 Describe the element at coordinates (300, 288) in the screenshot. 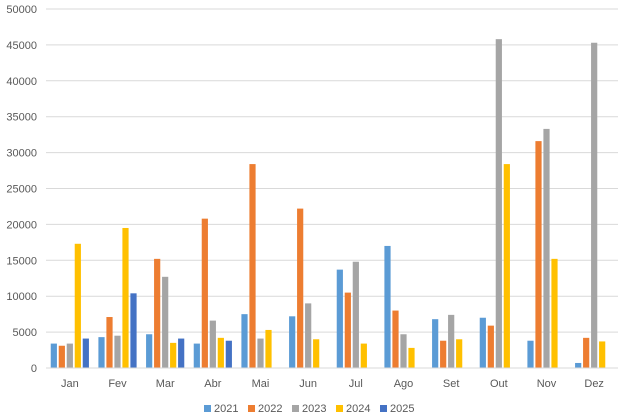

I see `bar-2022-Jun` at that location.